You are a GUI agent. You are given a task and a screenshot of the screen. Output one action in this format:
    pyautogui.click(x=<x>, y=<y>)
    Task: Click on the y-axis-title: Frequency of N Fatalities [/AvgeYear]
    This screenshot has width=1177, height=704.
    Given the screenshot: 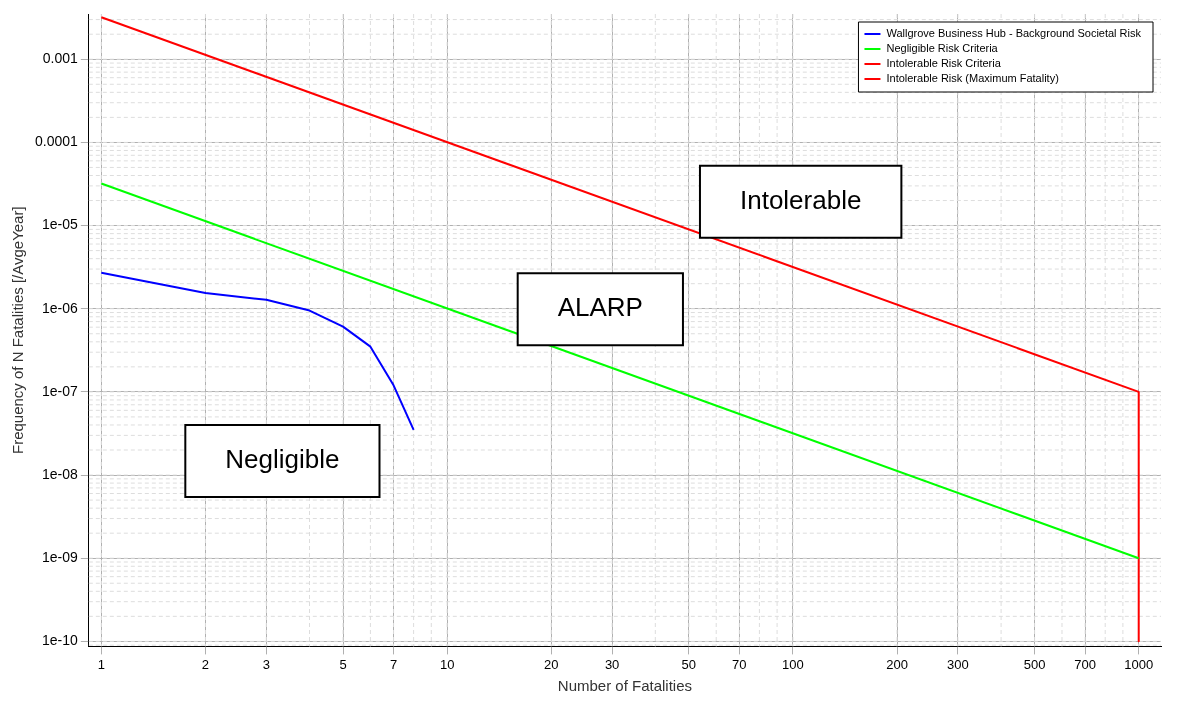 What is the action you would take?
    pyautogui.click(x=18, y=330)
    